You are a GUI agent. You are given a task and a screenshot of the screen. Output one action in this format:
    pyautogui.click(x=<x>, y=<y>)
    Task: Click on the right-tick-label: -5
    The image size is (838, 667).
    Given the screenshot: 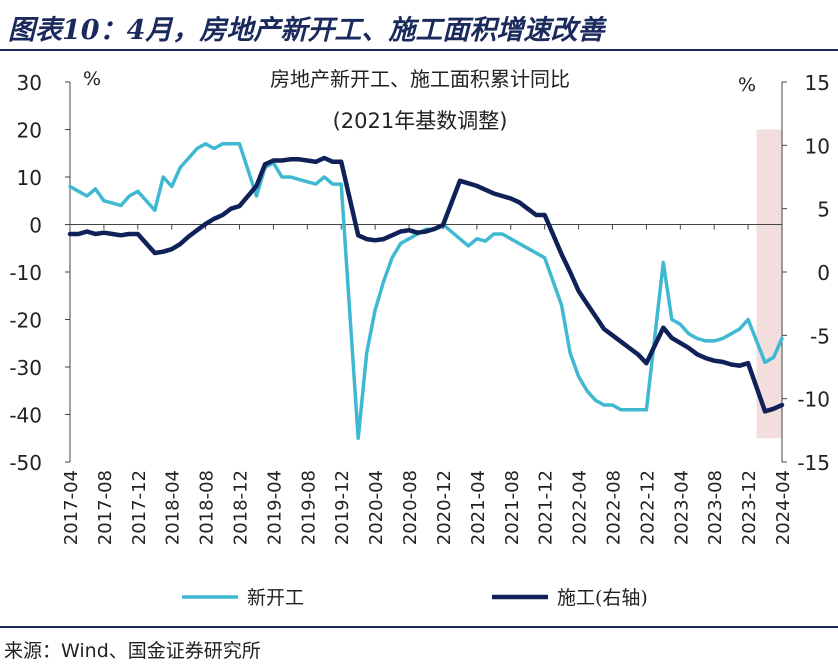 What is the action you would take?
    pyautogui.click(x=820, y=336)
    